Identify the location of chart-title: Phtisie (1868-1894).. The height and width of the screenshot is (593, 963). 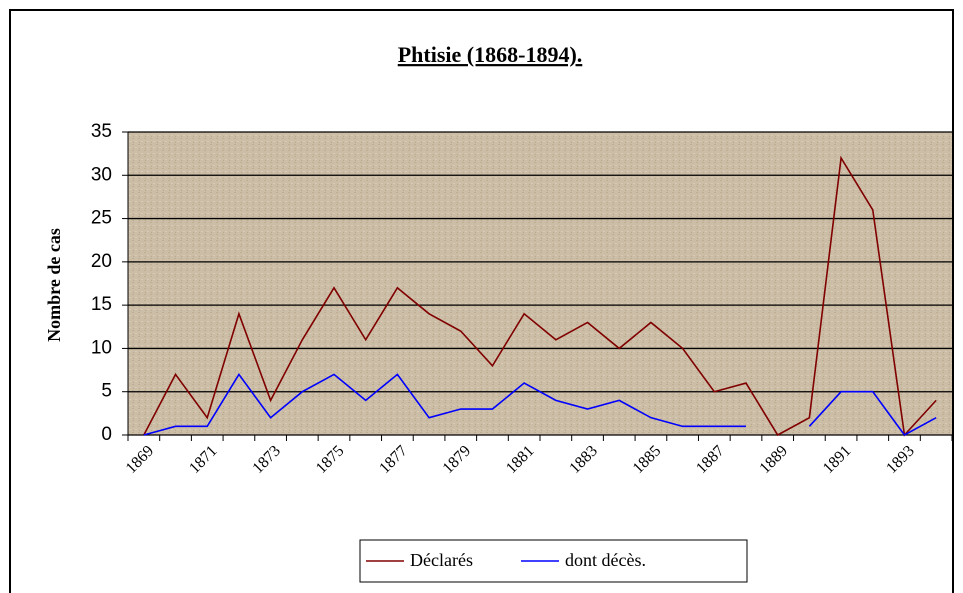
(490, 54).